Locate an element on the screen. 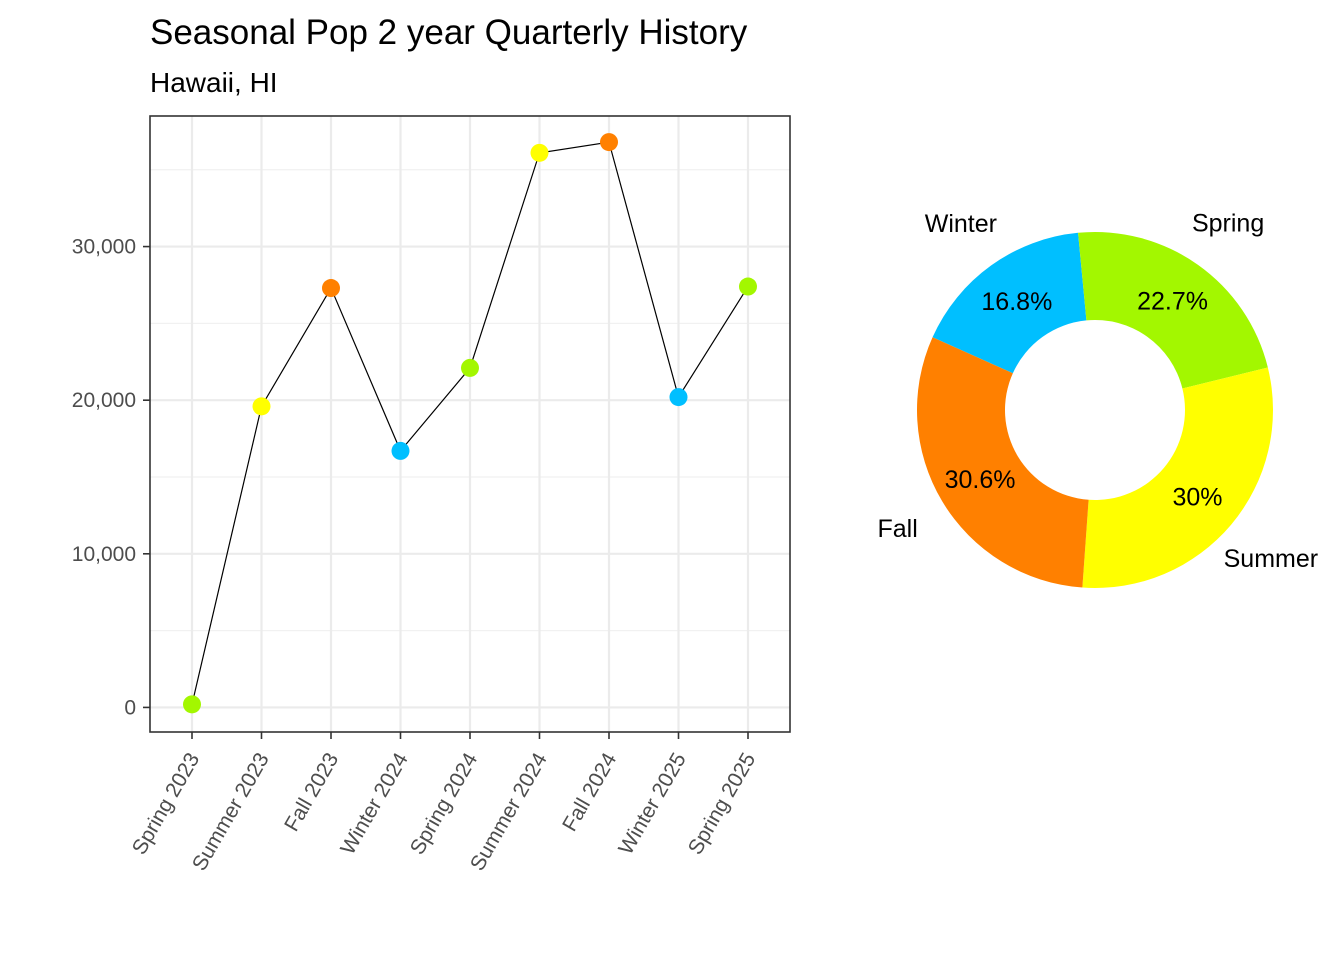  chart-title: Seasonal Pop 2 year Quarterly History is located at coordinates (449, 32).